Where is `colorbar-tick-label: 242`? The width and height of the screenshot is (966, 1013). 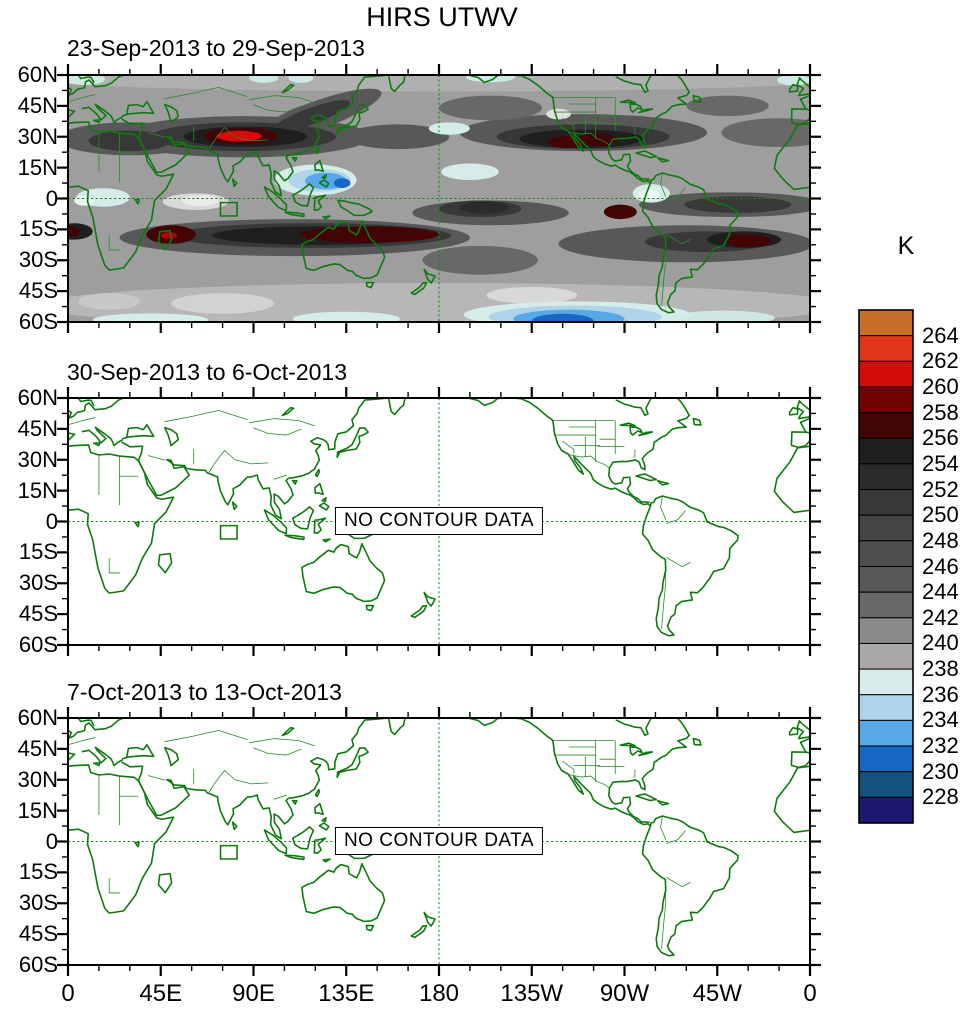
colorbar-tick-label: 242 is located at coordinates (940, 617).